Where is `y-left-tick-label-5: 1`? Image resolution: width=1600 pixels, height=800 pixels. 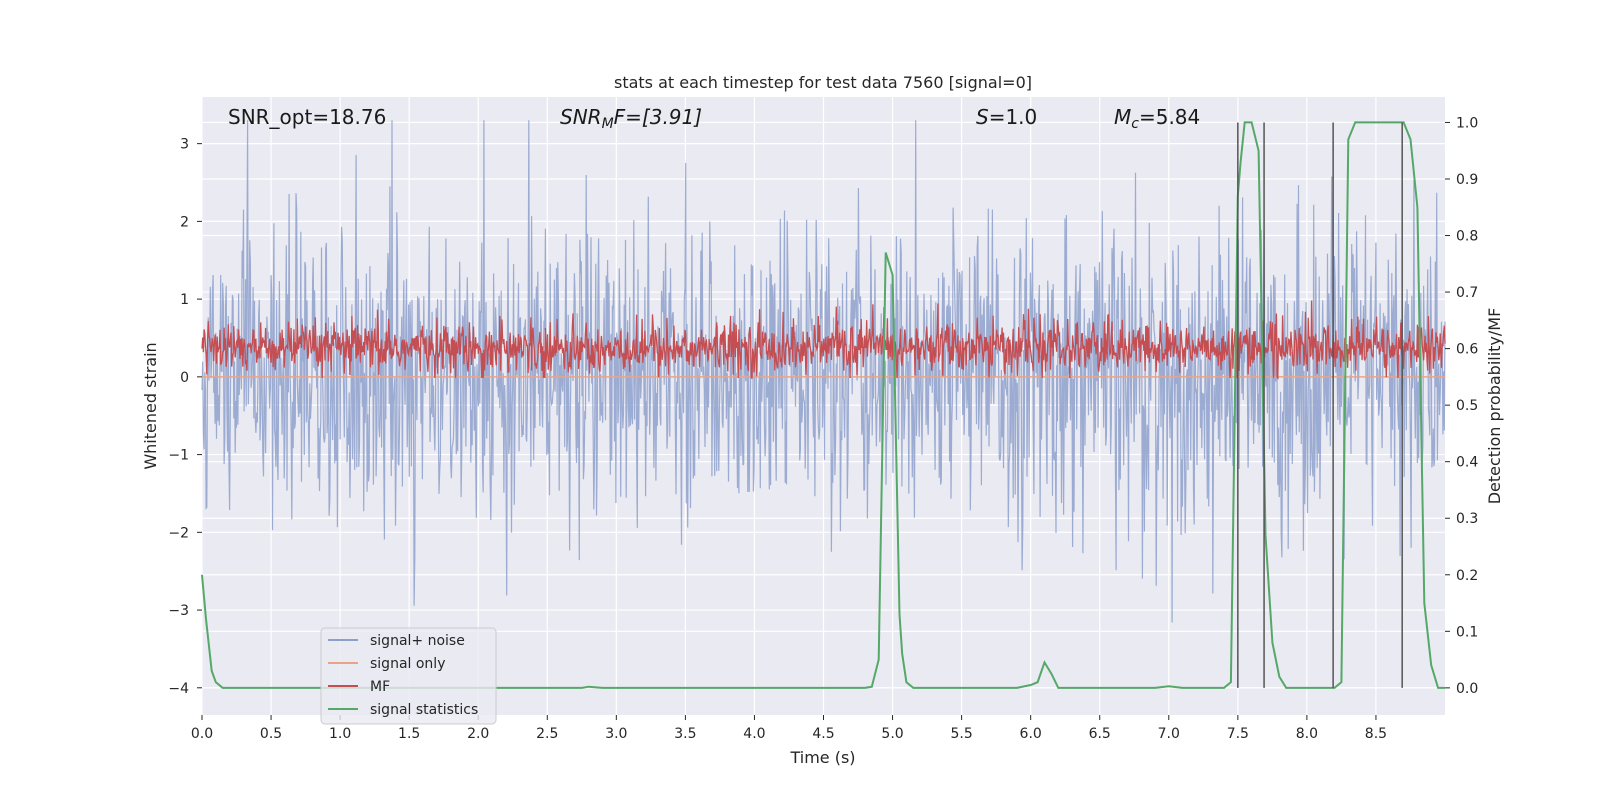 y-left-tick-label-5: 1 is located at coordinates (184, 300).